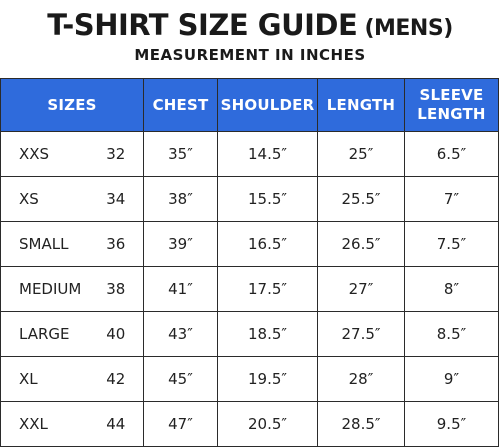 This screenshot has height=447, width=500. Describe the element at coordinates (180, 244) in the screenshot. I see `cell-chest: 39″` at that location.